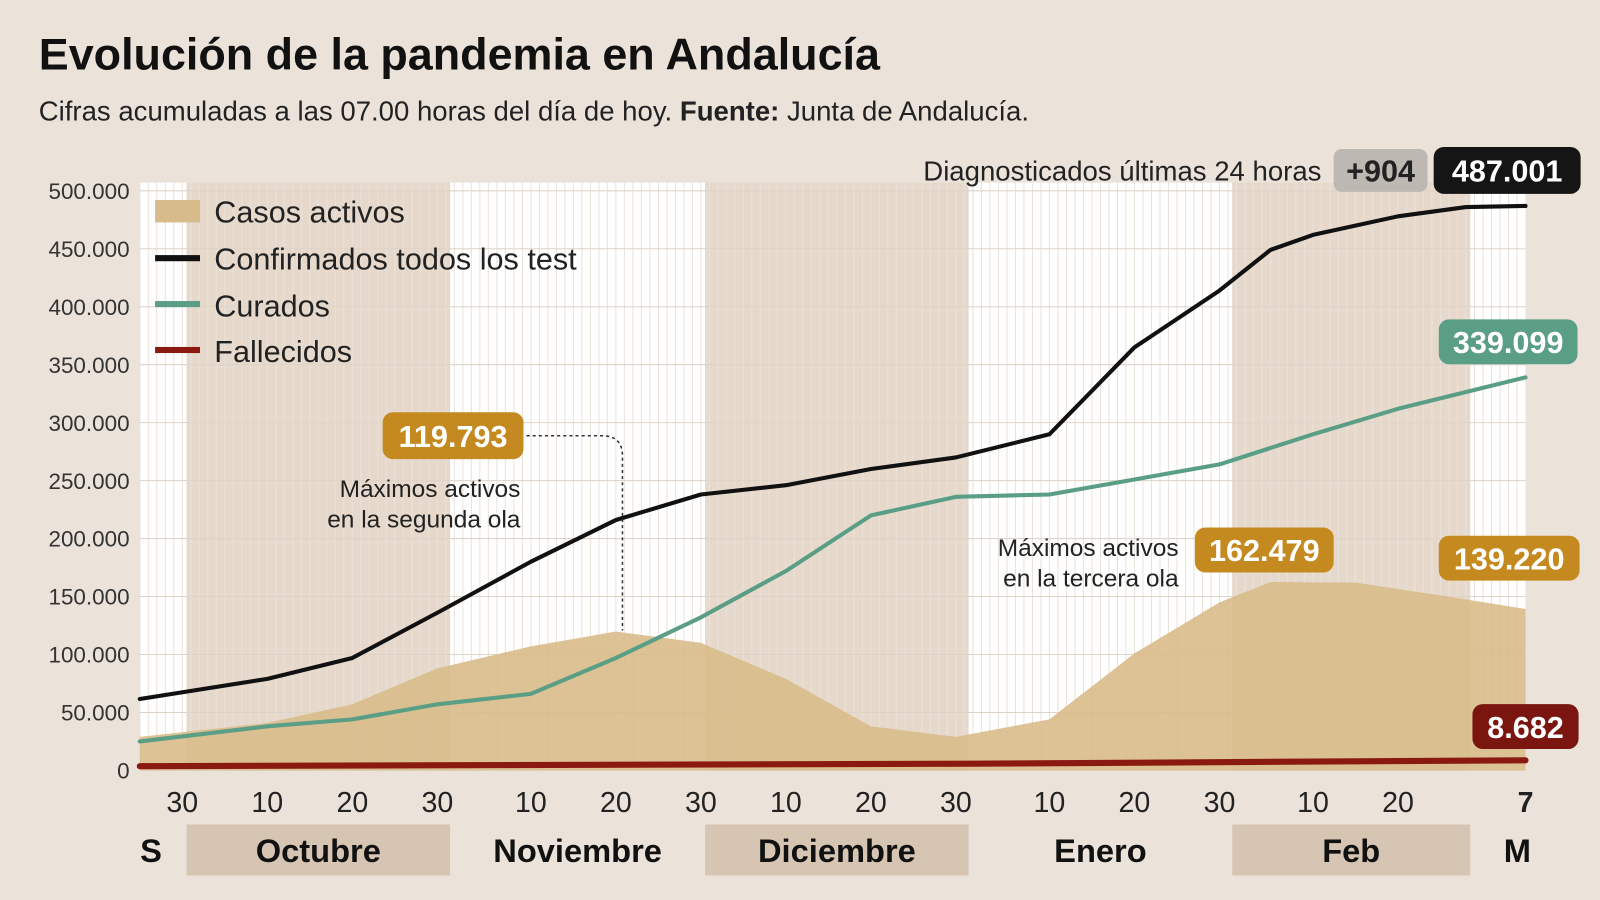 Image resolution: width=1600 pixels, height=900 pixels. I want to click on y-tick-label: 200.000, so click(88, 539).